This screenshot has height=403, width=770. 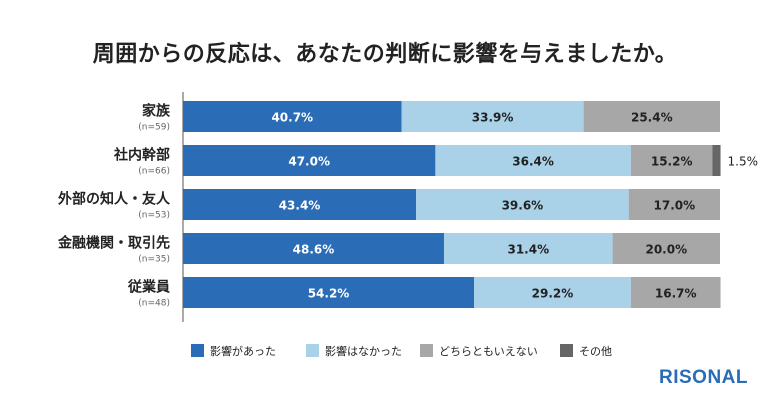 What do you see at coordinates (385, 54) in the screenshot?
I see `chart-title: 周囲からの反応は、あなたの判断に影響を与えましたか。` at bounding box center [385, 54].